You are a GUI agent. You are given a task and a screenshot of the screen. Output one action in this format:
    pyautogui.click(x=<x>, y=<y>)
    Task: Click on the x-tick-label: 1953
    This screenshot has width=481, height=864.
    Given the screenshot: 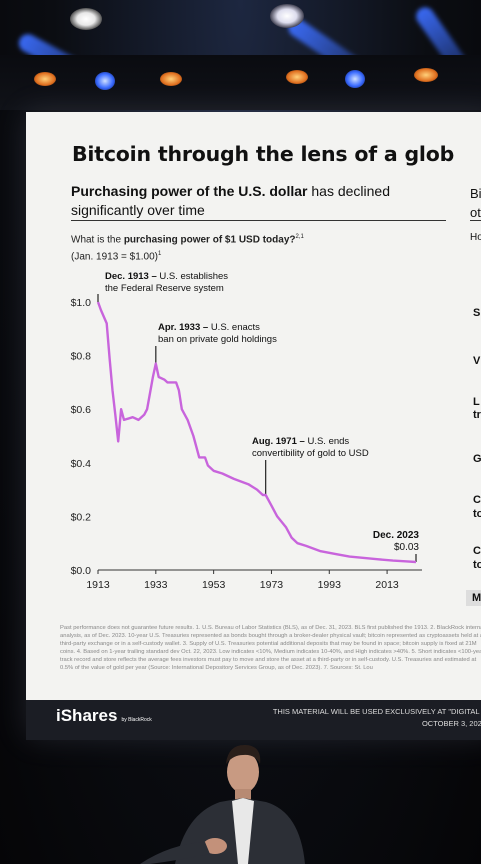 What is the action you would take?
    pyautogui.click(x=214, y=585)
    